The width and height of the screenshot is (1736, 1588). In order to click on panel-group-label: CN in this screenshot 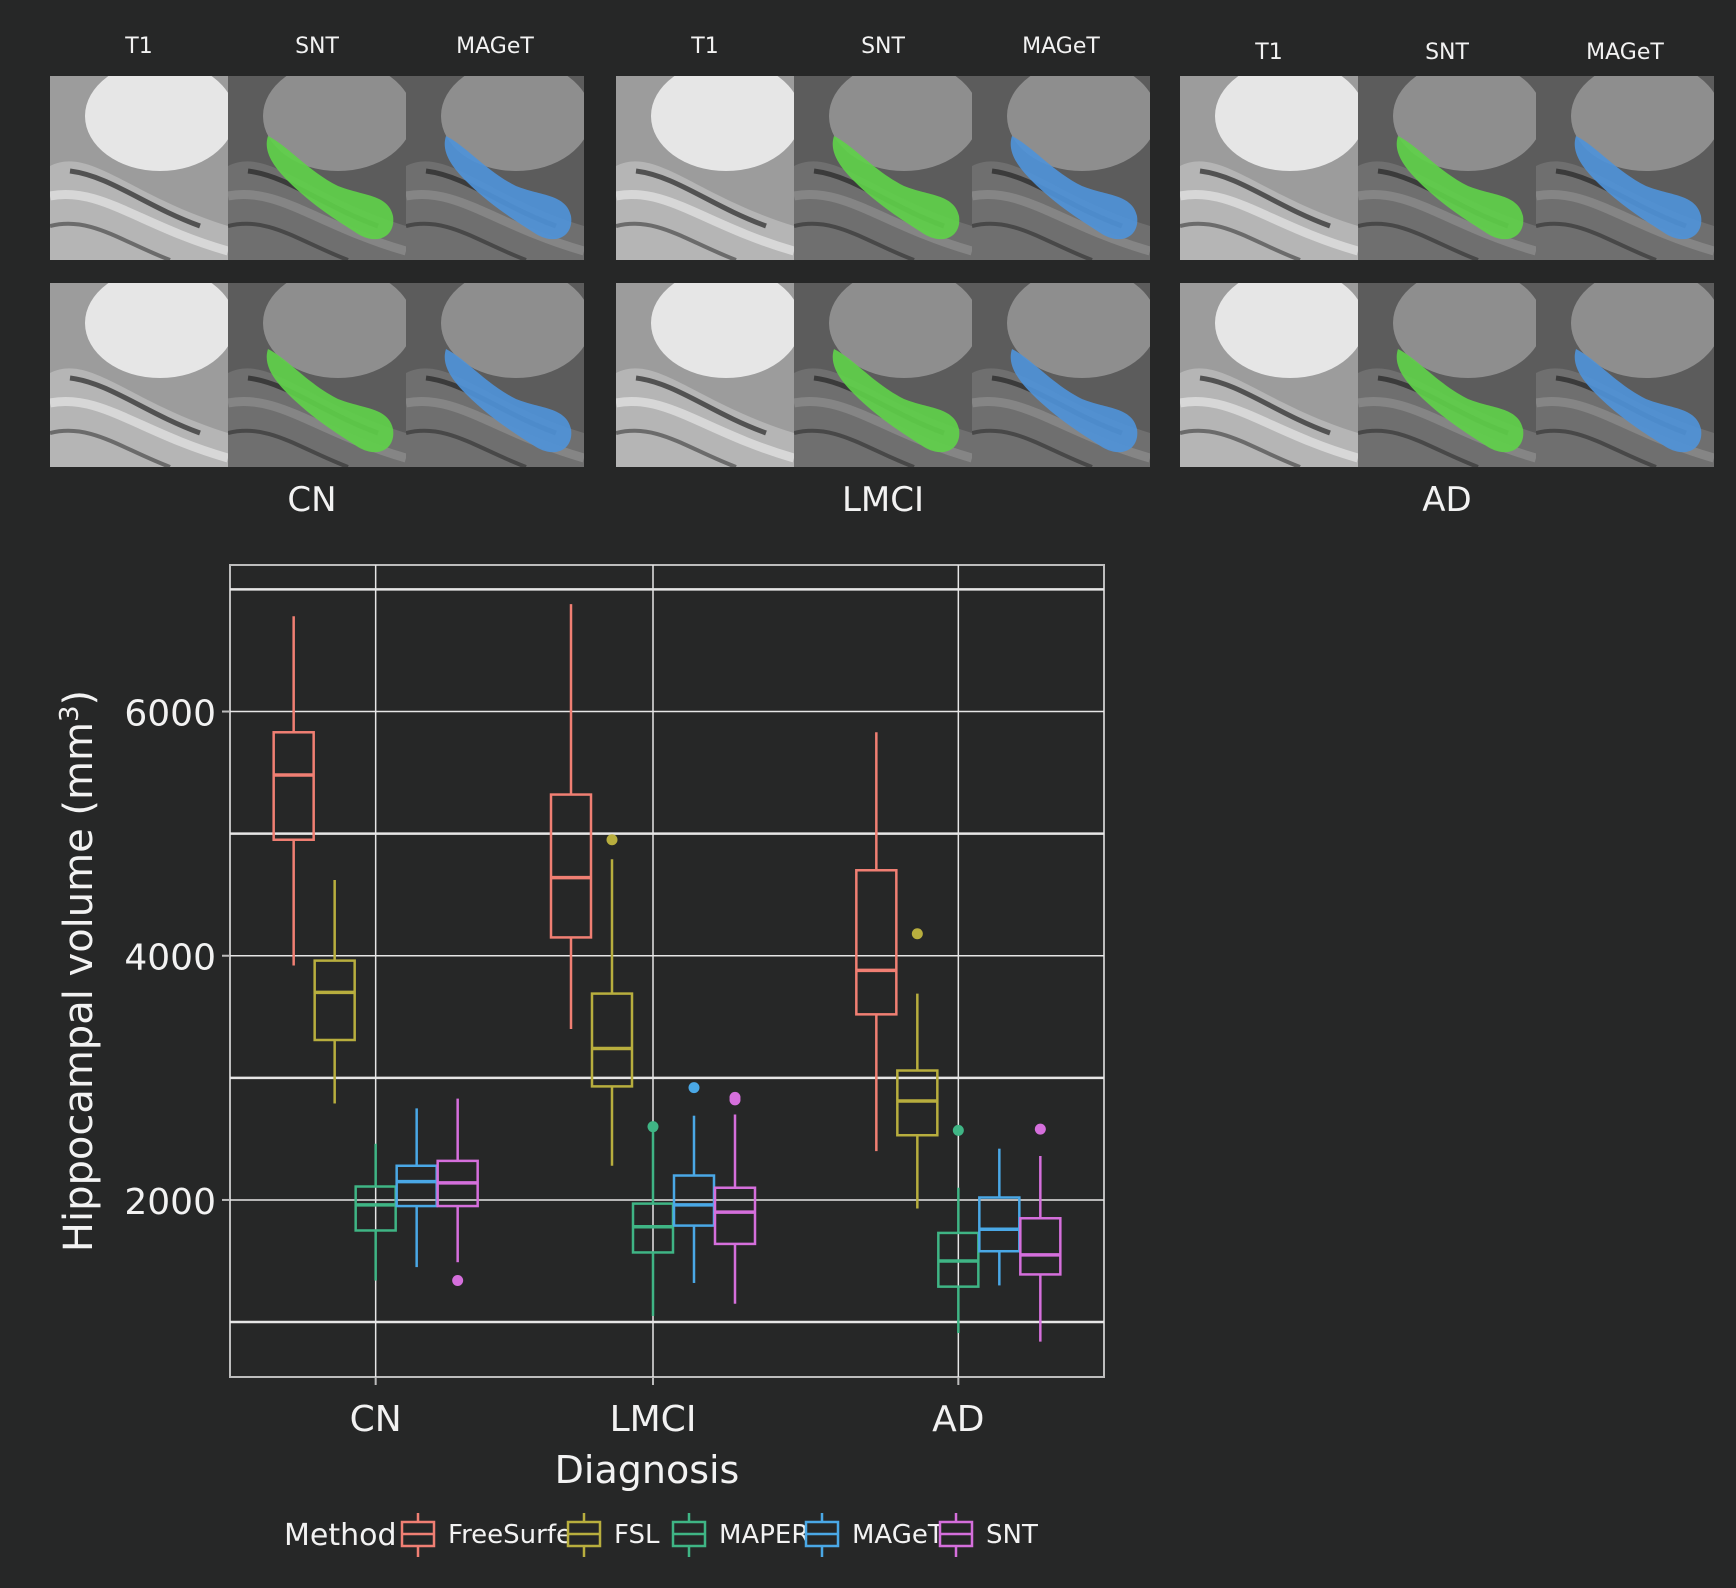, I will do `click(312, 500)`.